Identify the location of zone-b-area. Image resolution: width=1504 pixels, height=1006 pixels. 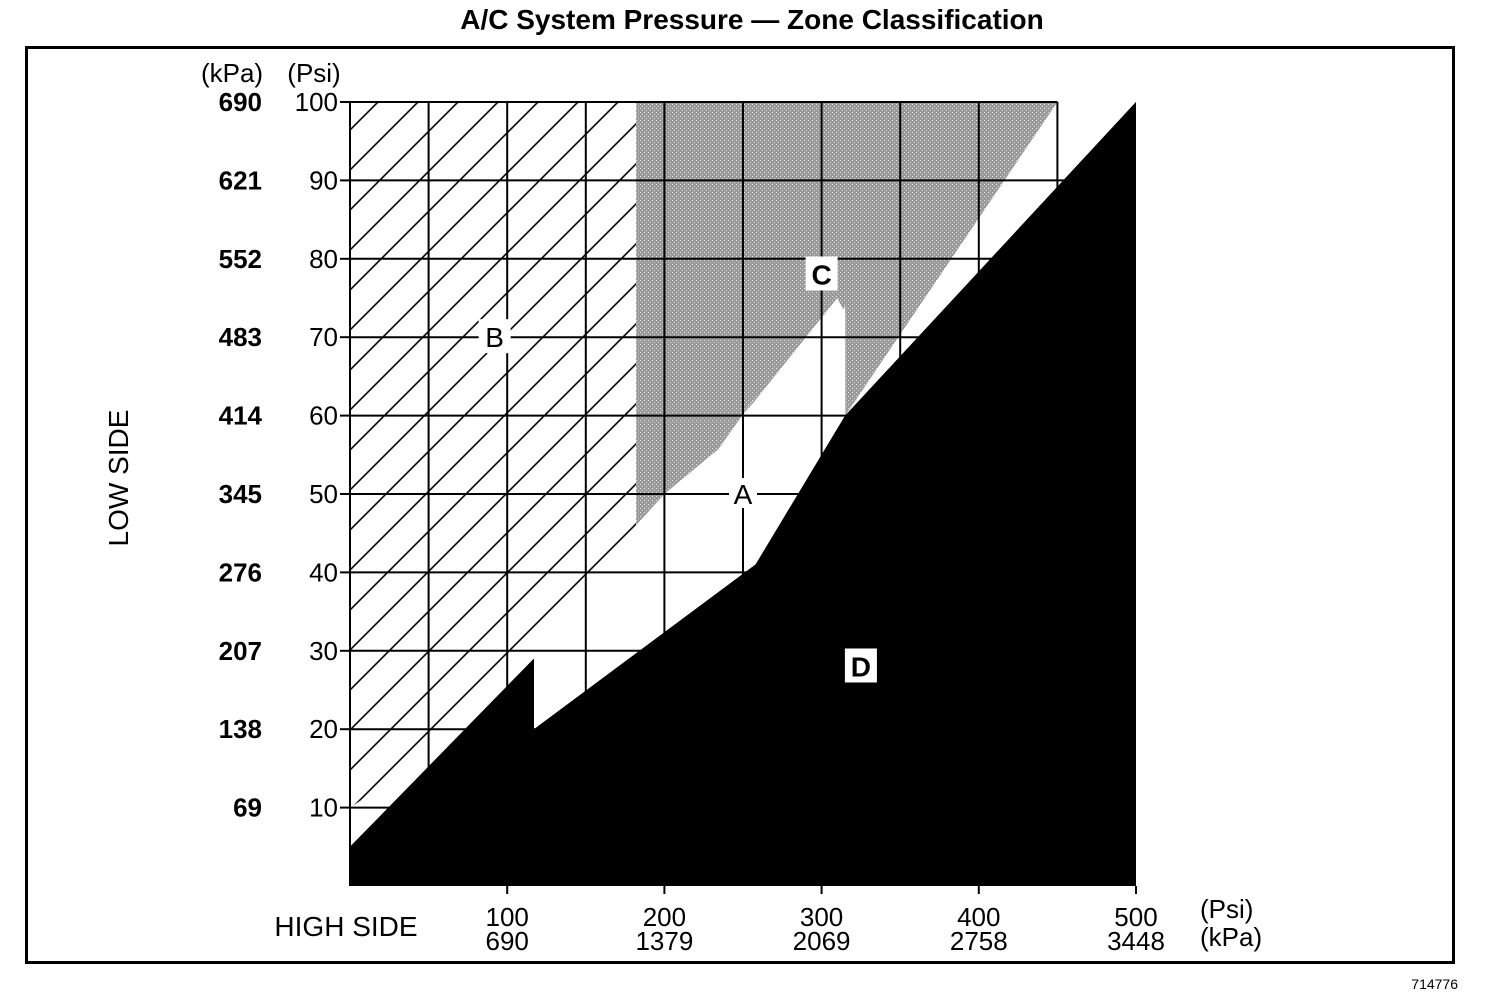
(493, 455).